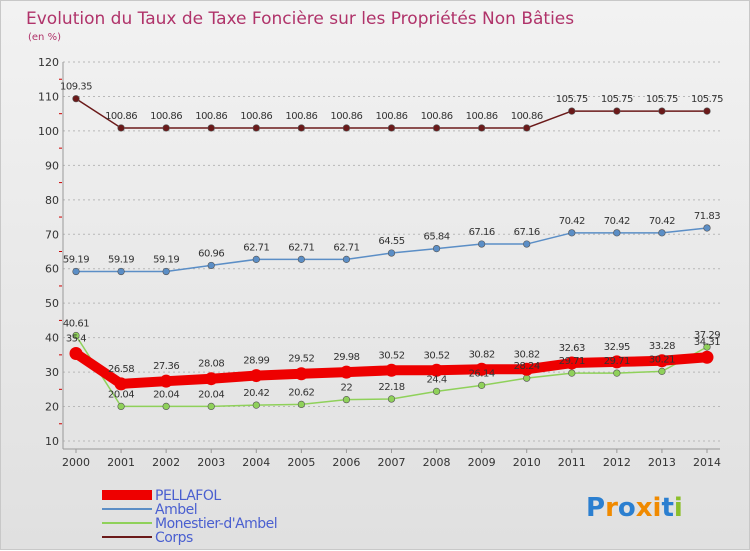  Describe the element at coordinates (44, 37) in the screenshot. I see `chart-subtitle: (en %)` at that location.